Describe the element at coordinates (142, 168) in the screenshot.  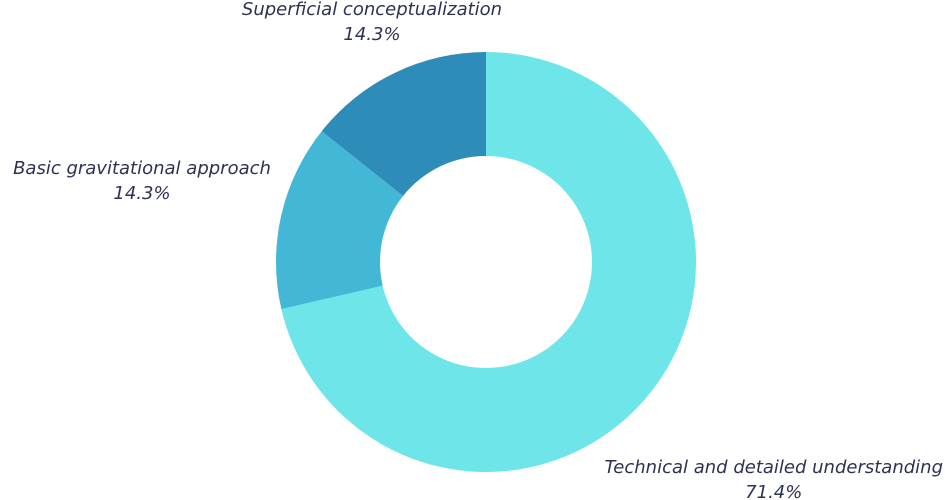
I see `slice-label-name: Basic gravitational approach` at that location.